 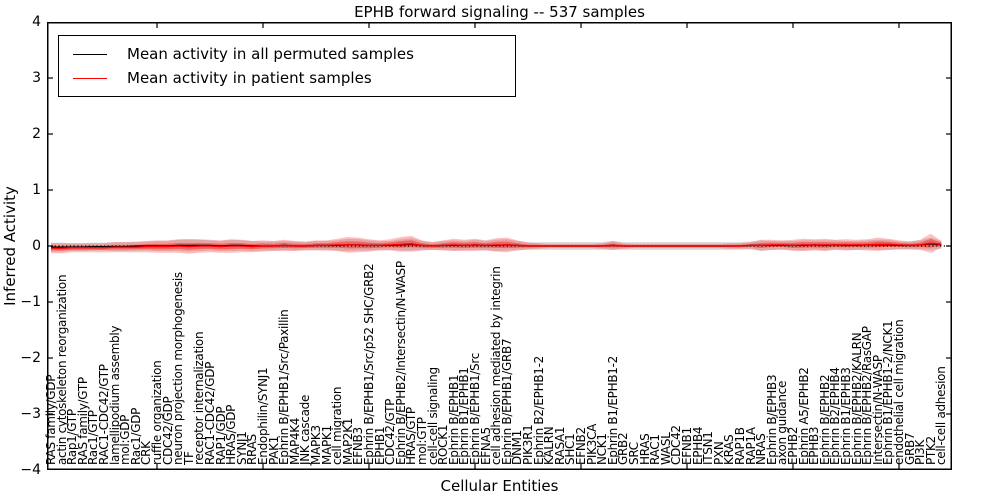 What do you see at coordinates (36, 190) in the screenshot?
I see `y-tick-label: 1` at bounding box center [36, 190].